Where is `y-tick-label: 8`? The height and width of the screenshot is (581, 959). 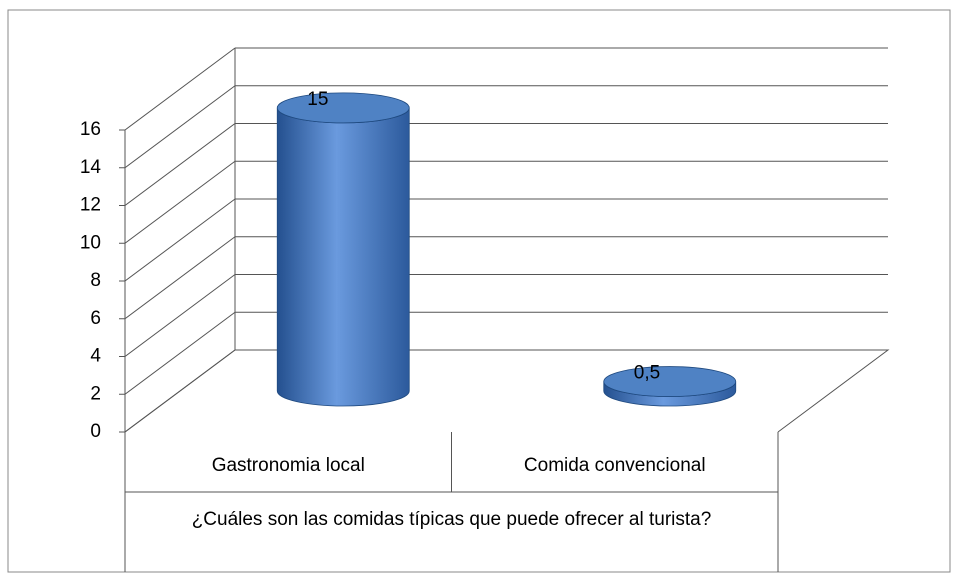
y-tick-label: 8 is located at coordinates (95, 280).